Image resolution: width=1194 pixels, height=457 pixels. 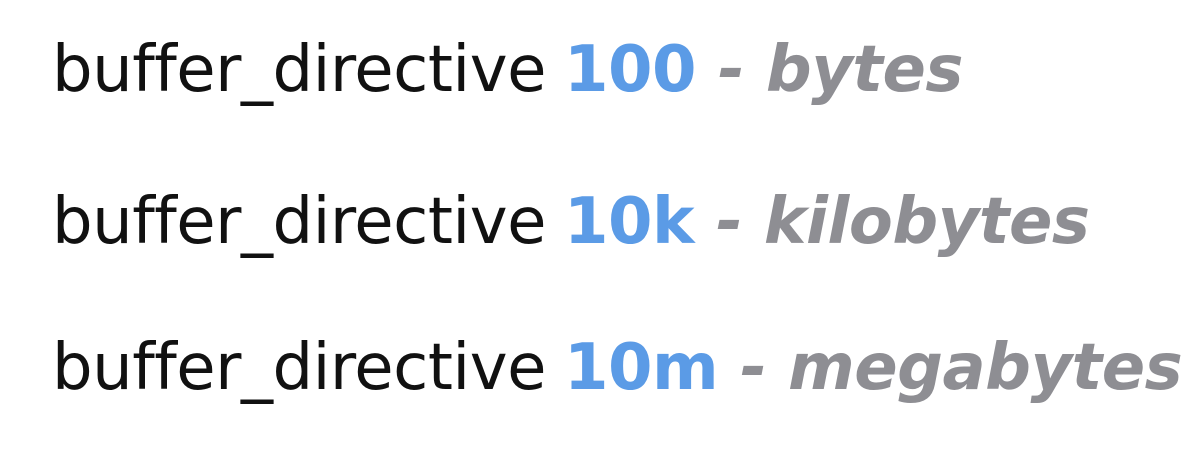 I want to click on directive-value: 100, so click(x=630, y=70).